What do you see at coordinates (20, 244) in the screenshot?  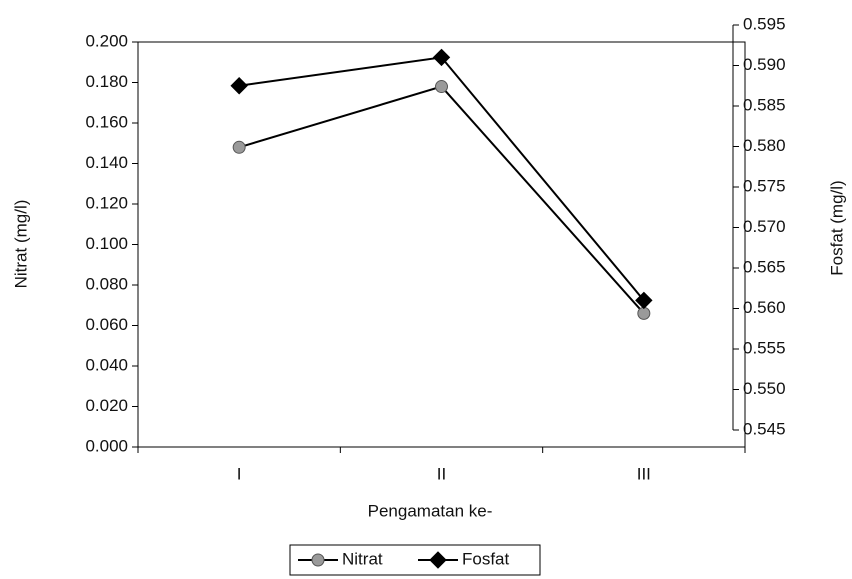 I see `y-axis-label: Nitrat (mg/l)` at bounding box center [20, 244].